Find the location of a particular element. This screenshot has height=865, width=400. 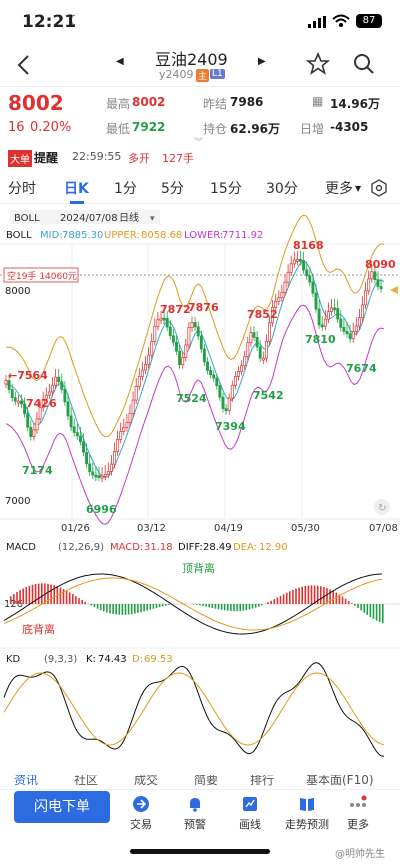

kd-label: KD is located at coordinates (13, 659).